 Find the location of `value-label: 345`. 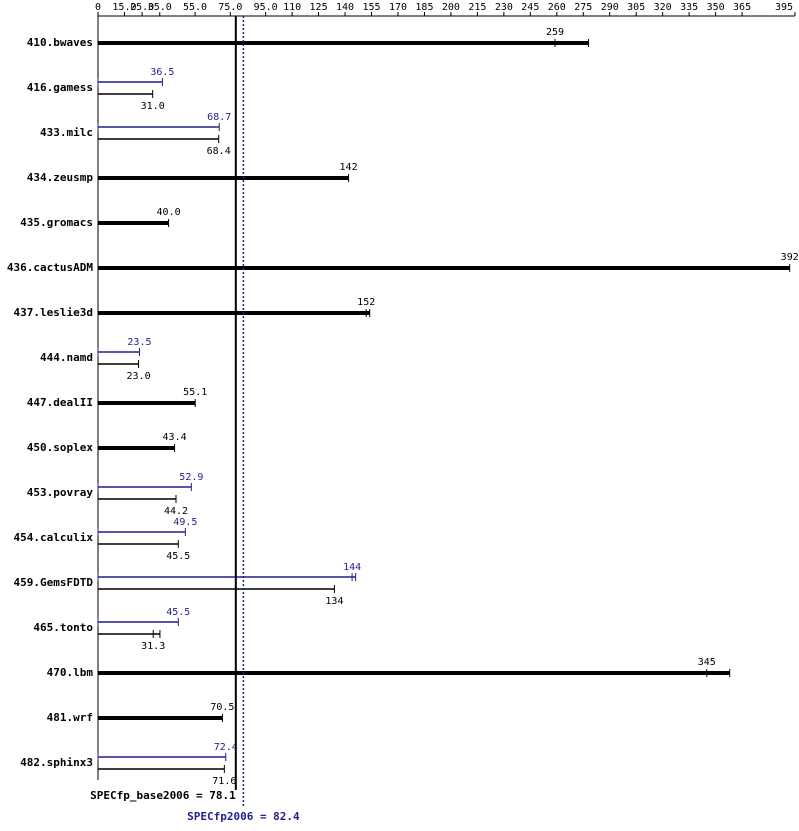

value-label: 345 is located at coordinates (707, 662).